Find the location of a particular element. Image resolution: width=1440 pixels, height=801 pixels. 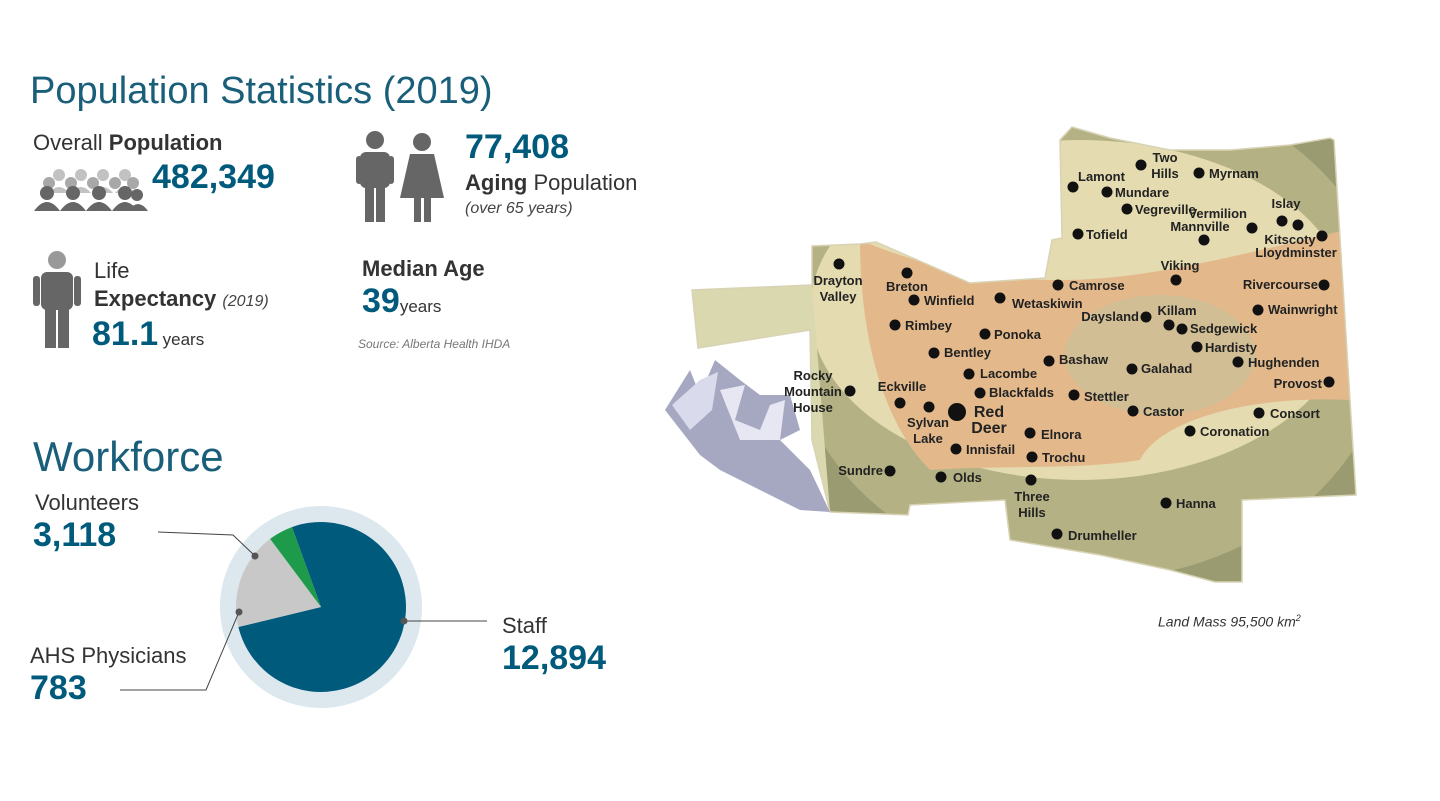

city-dot-mundare is located at coordinates (1107, 192).